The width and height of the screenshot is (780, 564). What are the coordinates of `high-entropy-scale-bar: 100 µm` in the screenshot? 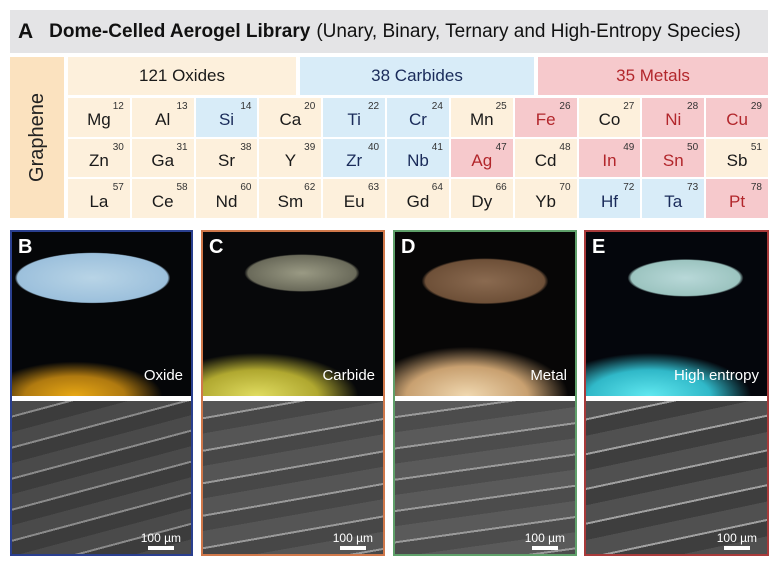 It's located at (737, 540).